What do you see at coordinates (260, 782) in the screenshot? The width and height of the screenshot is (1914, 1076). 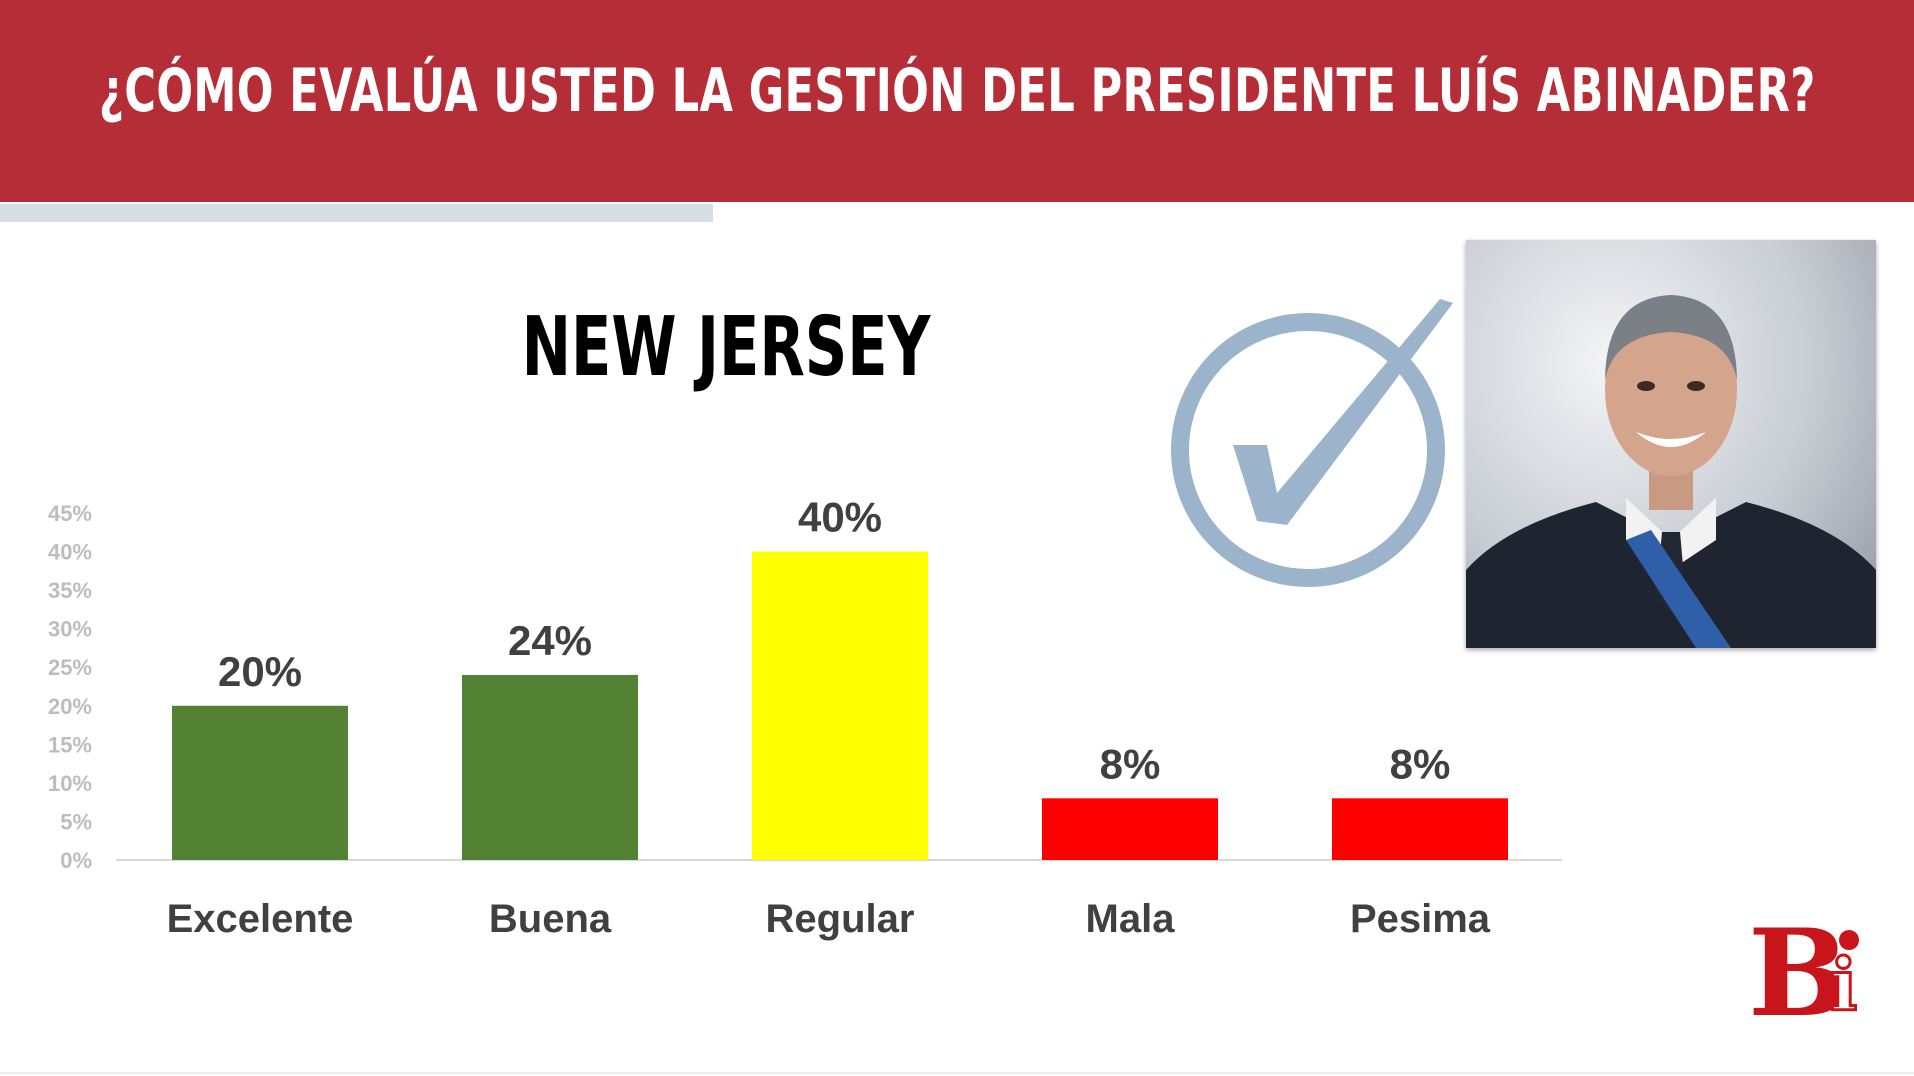 I see `bar-excelente` at bounding box center [260, 782].